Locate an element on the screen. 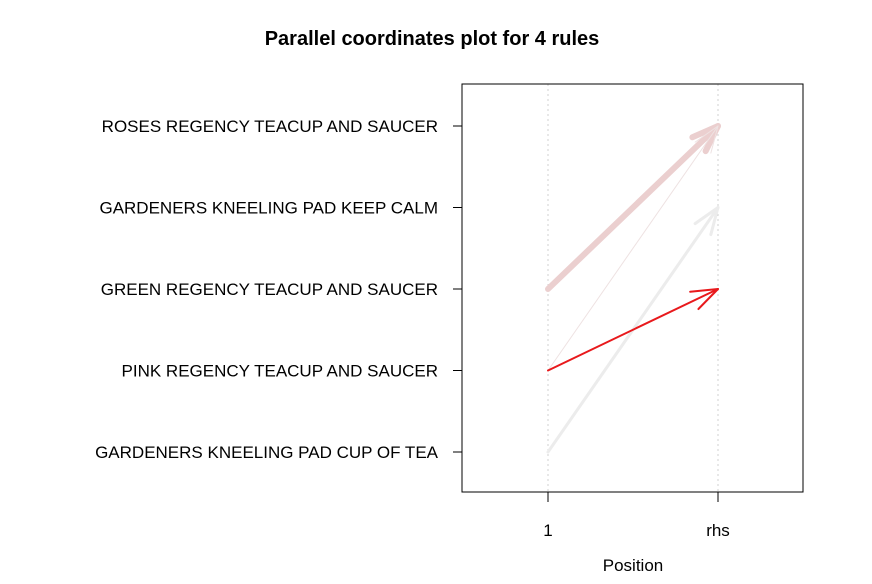  grid-layer is located at coordinates (633, 288).